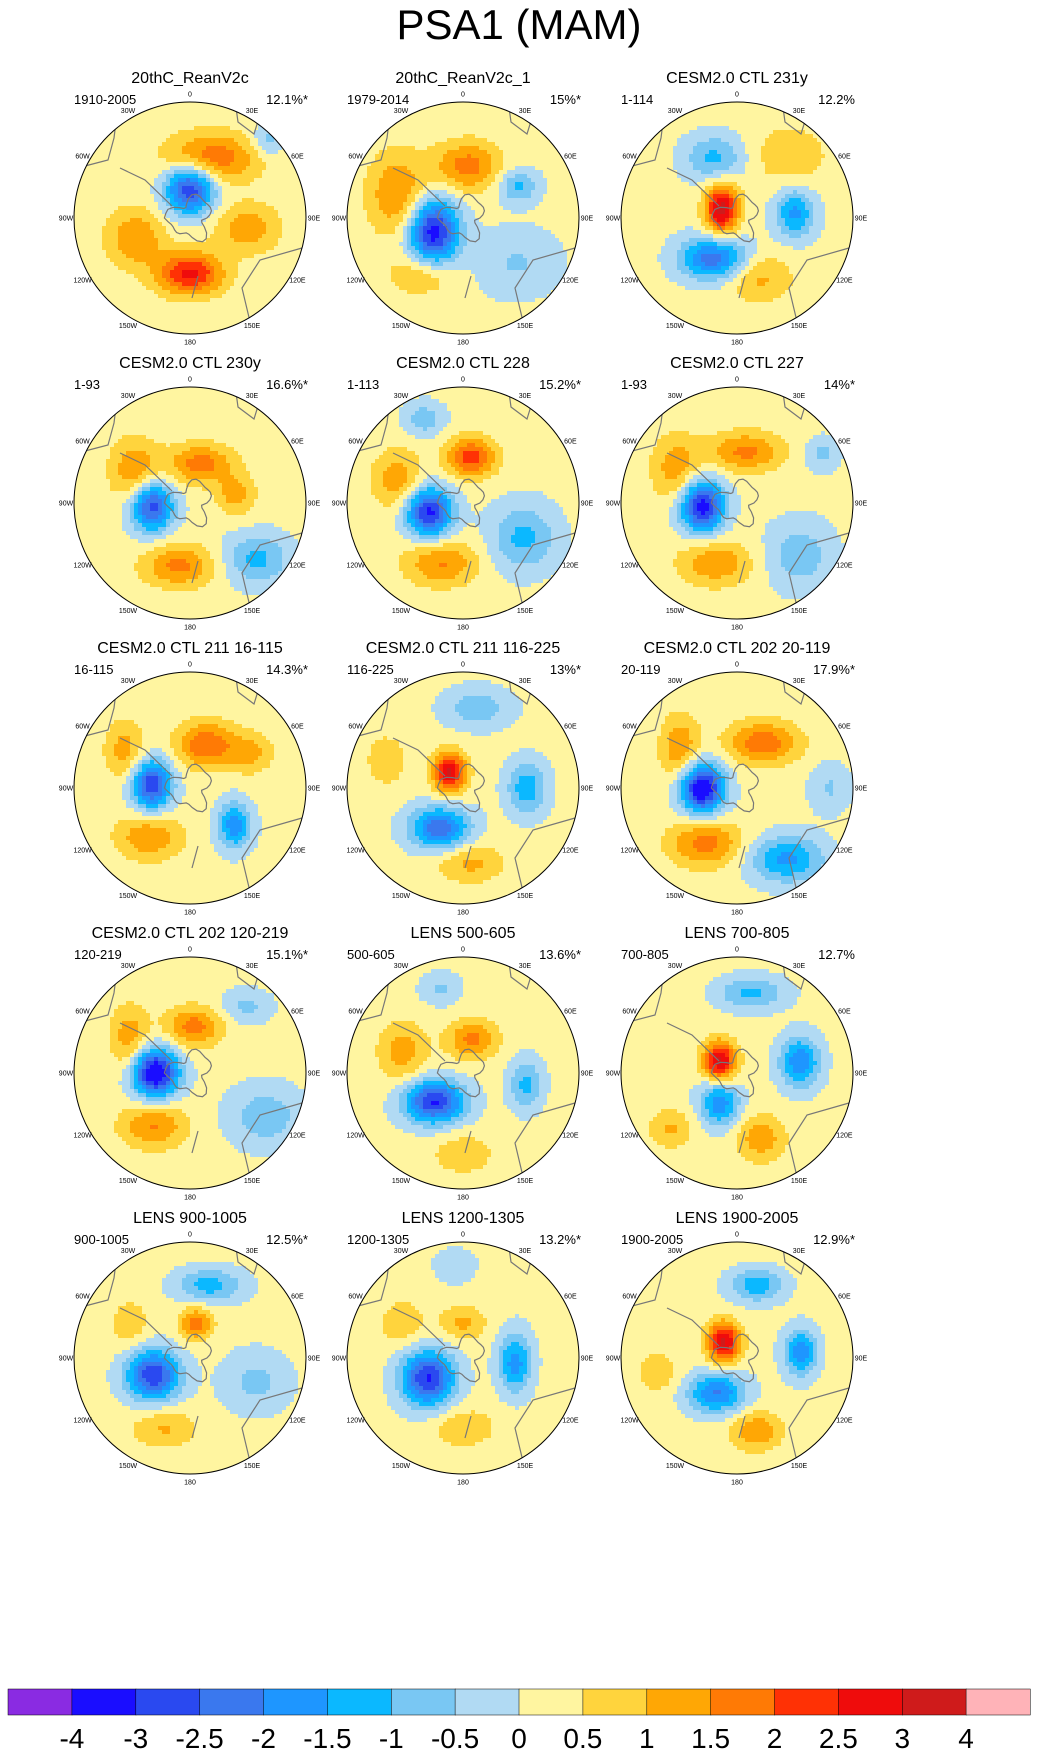  Describe the element at coordinates (190, 648) in the screenshot. I see `panel-title: CESM2.0 CTL 211 16-115` at that location.